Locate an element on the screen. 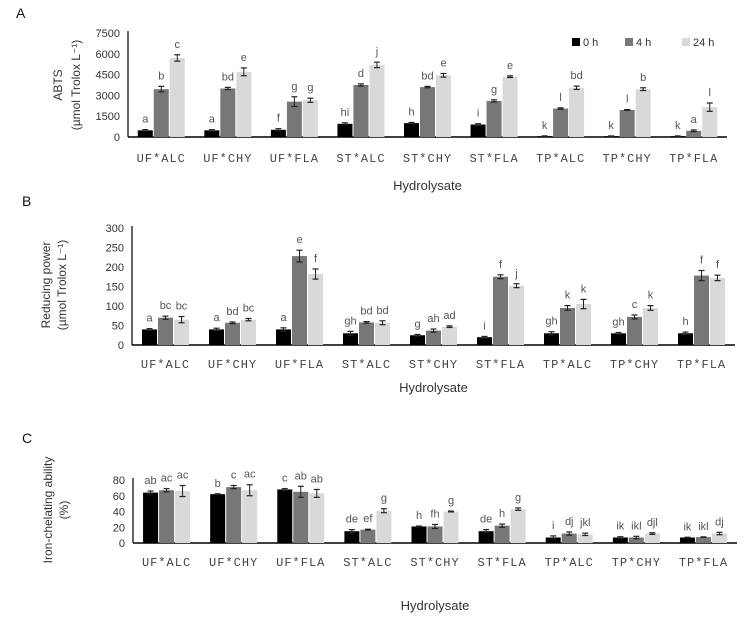  legend-label: 24 h is located at coordinates (703, 43).